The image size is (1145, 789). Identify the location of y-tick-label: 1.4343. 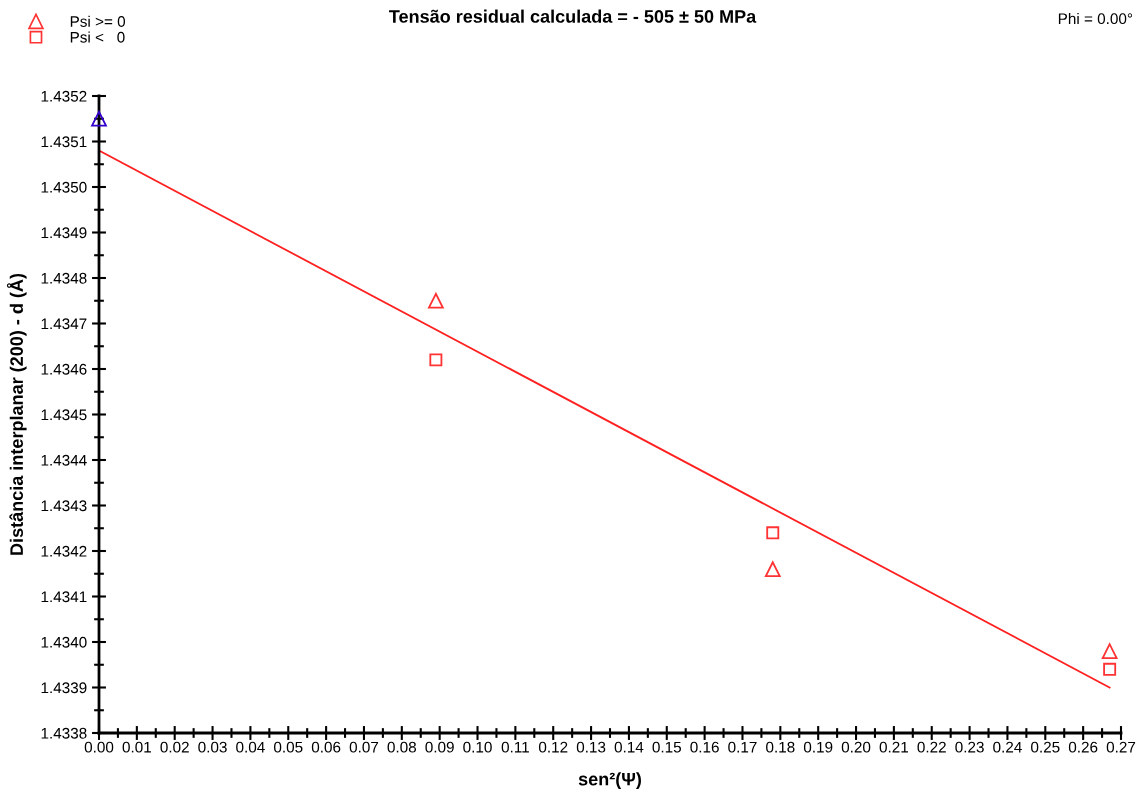
(64, 506).